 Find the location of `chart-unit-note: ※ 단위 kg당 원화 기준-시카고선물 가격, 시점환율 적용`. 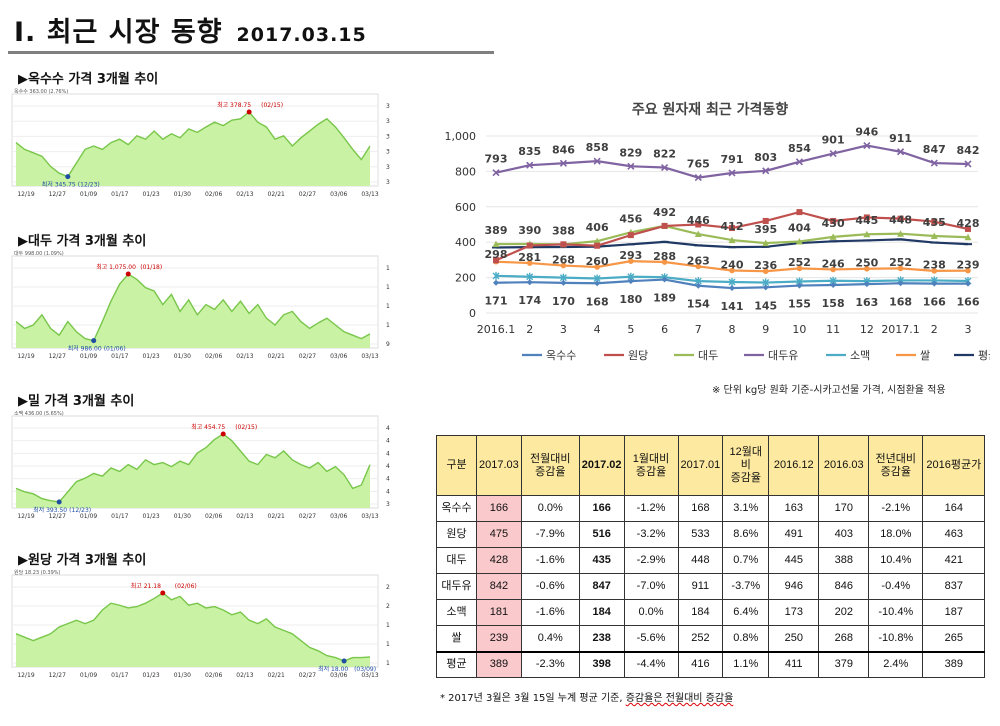

chart-unit-note: ※ 단위 kg당 원화 기준-시카고선물 가격, 시점환율 적용 is located at coordinates (829, 390).